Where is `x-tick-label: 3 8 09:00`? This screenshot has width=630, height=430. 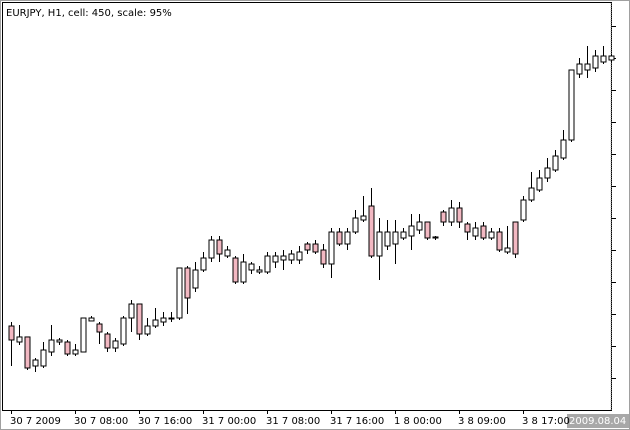
x-tick-label: 3 8 09:00 is located at coordinates (482, 421).